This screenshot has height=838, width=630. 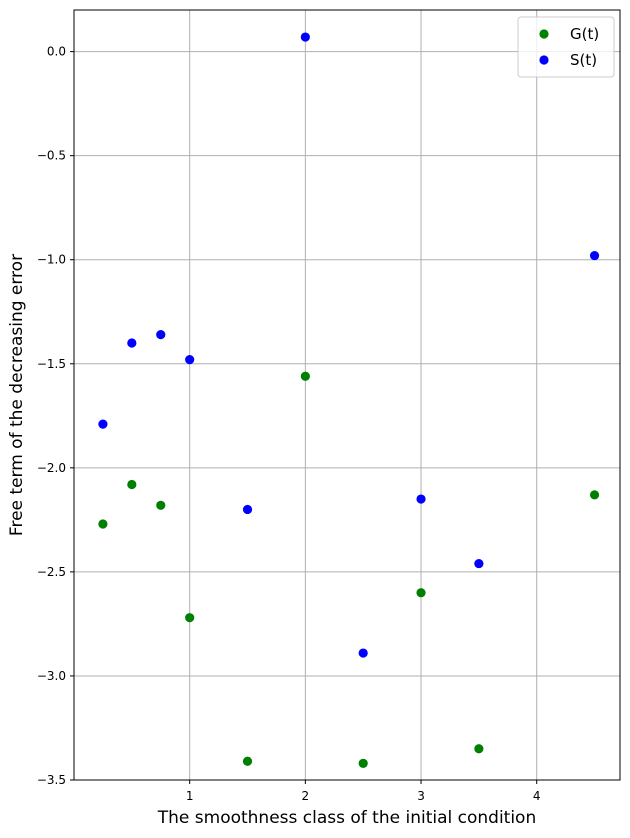 I want to click on y-tick-label: −0.5, so click(x=51, y=156).